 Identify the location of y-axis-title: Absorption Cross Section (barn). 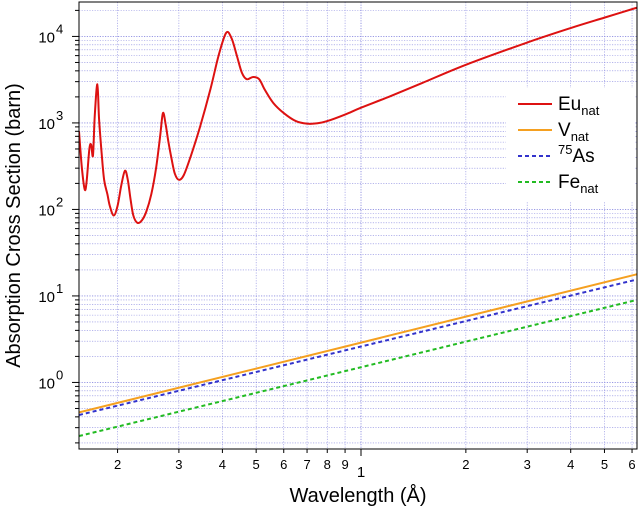
(14, 225).